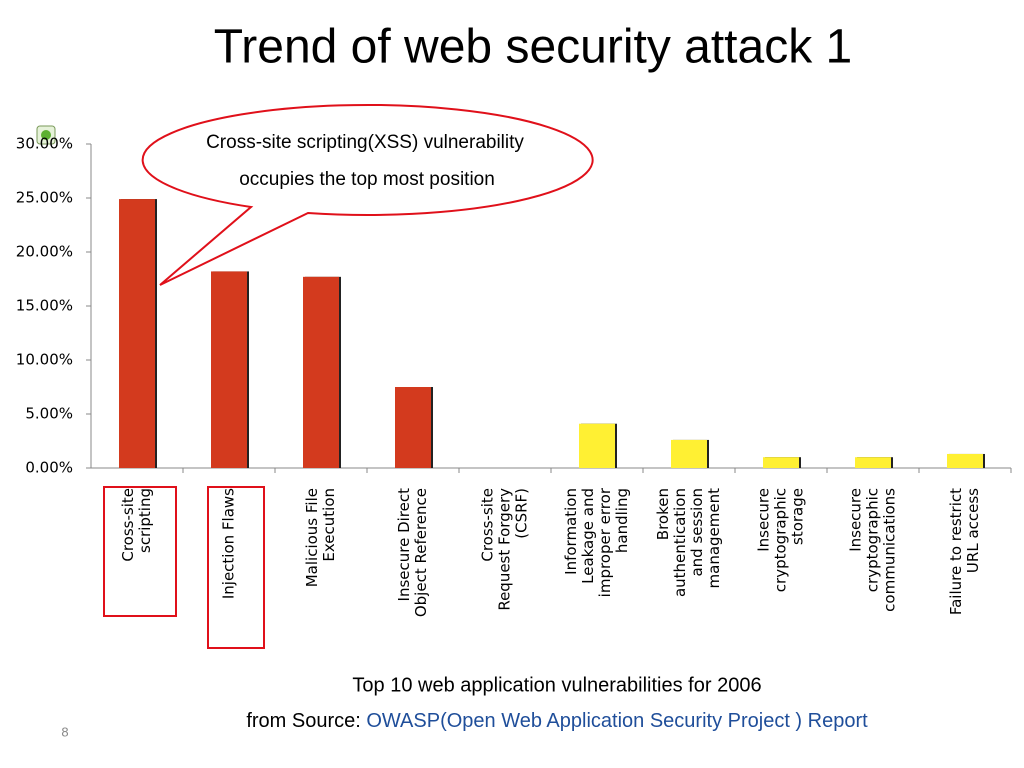  Describe the element at coordinates (49, 468) in the screenshot. I see `y-tick-label: 0.00%` at that location.